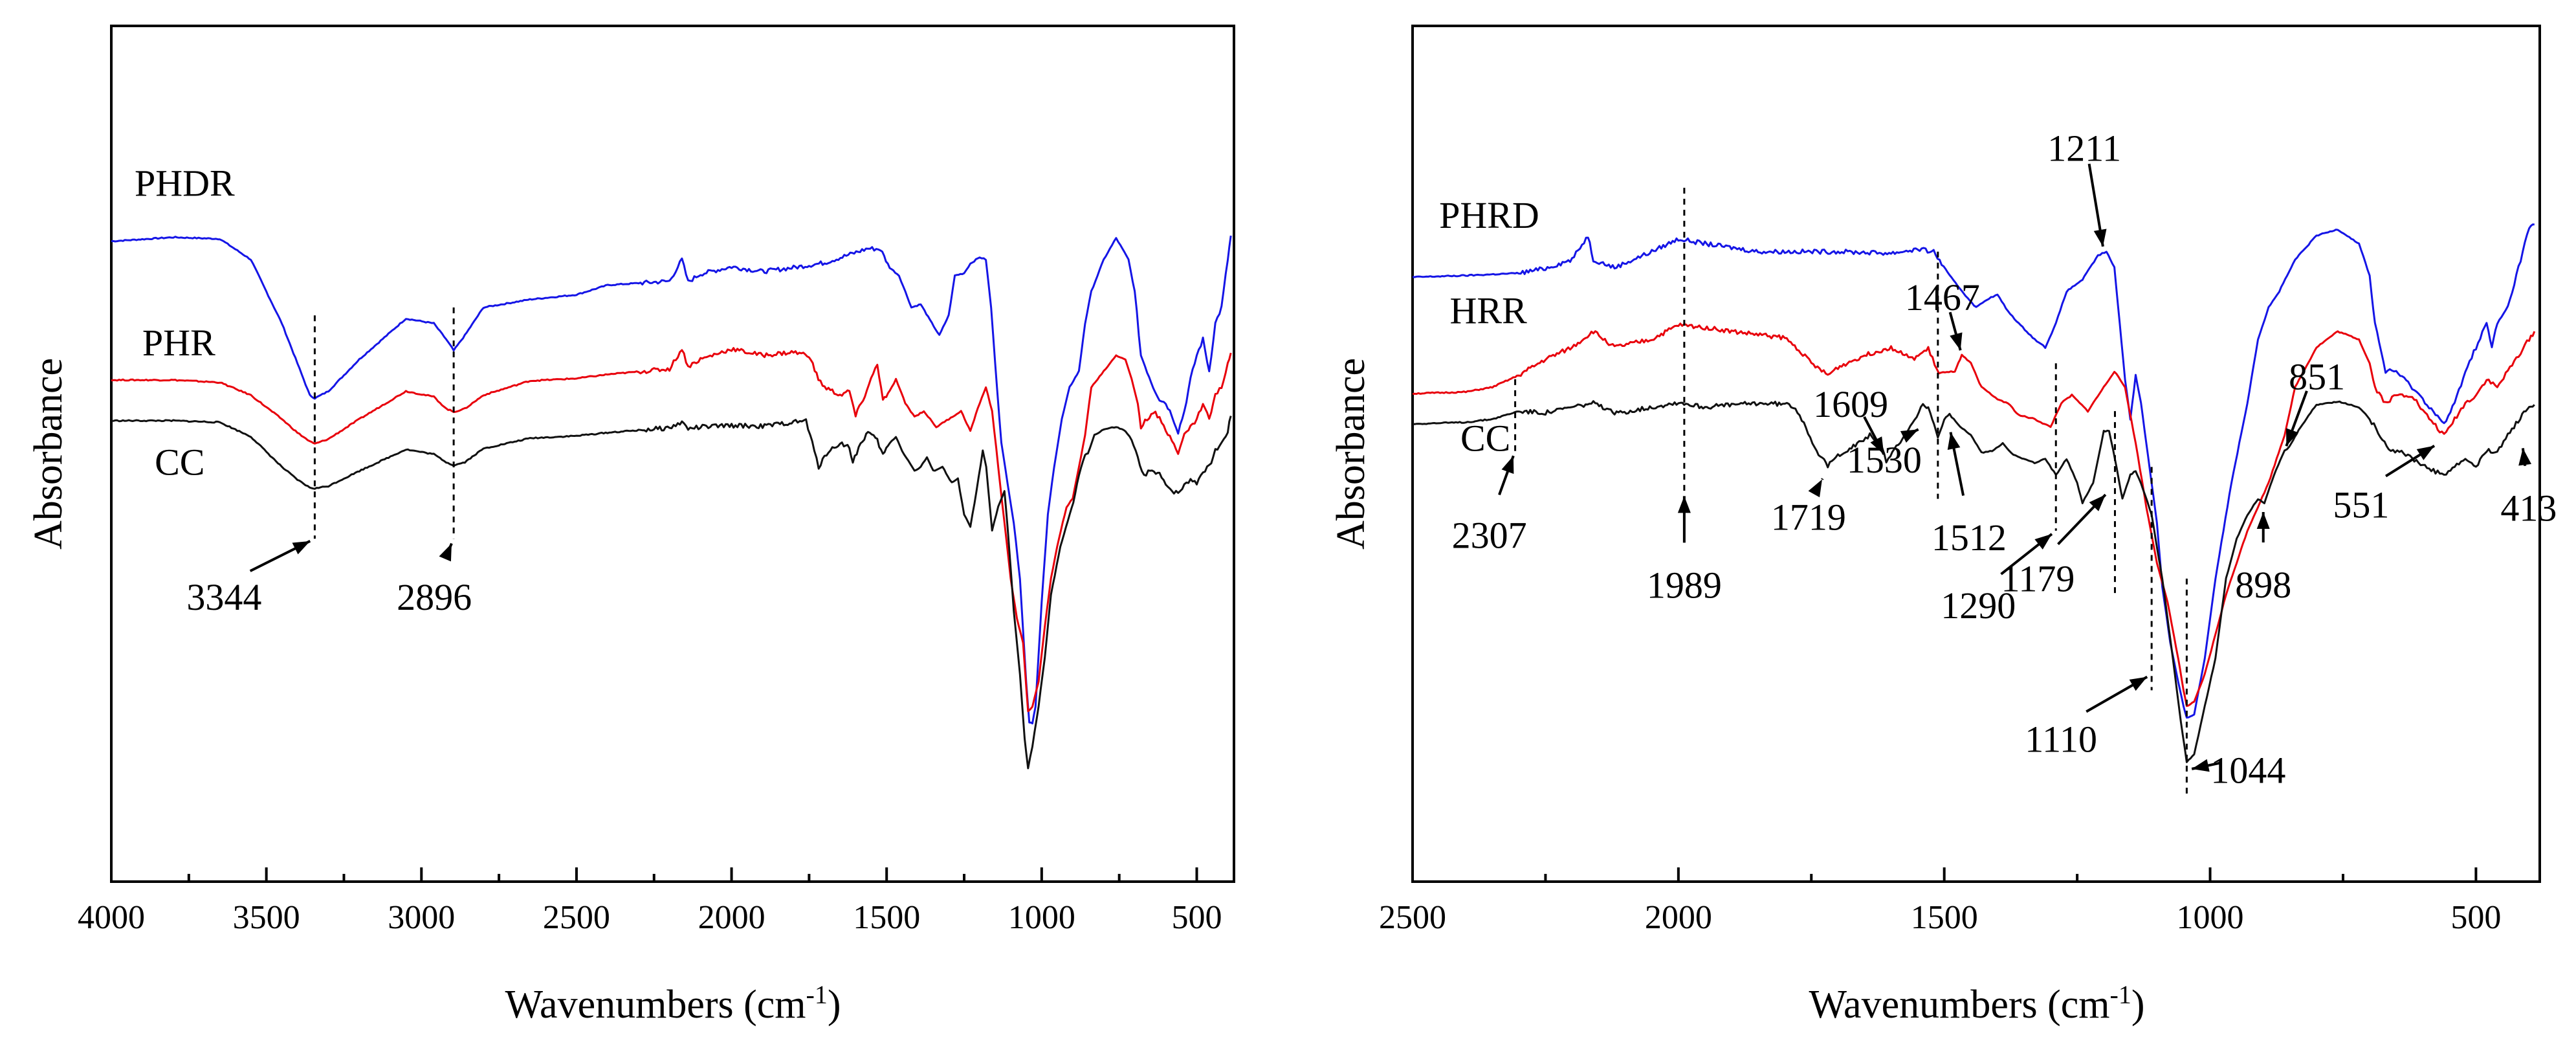  I want to click on right-series-label-cc: CC, so click(1485, 439).